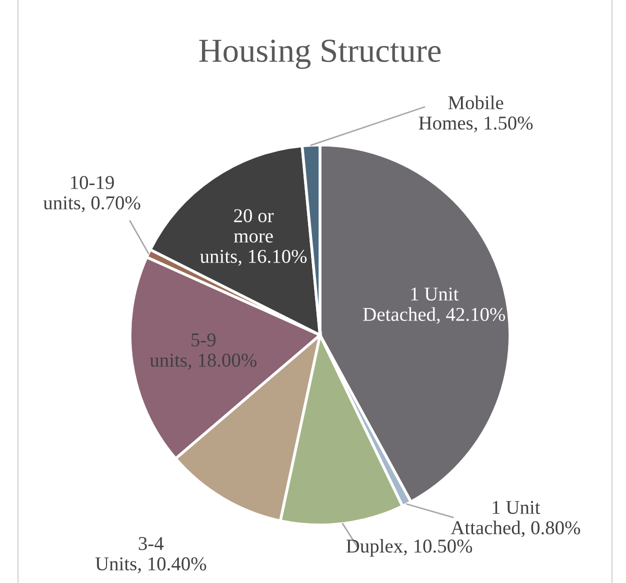 This screenshot has width=626, height=583. What do you see at coordinates (434, 306) in the screenshot?
I see `slice-label: 1 Unit Detached, 42.10%` at bounding box center [434, 306].